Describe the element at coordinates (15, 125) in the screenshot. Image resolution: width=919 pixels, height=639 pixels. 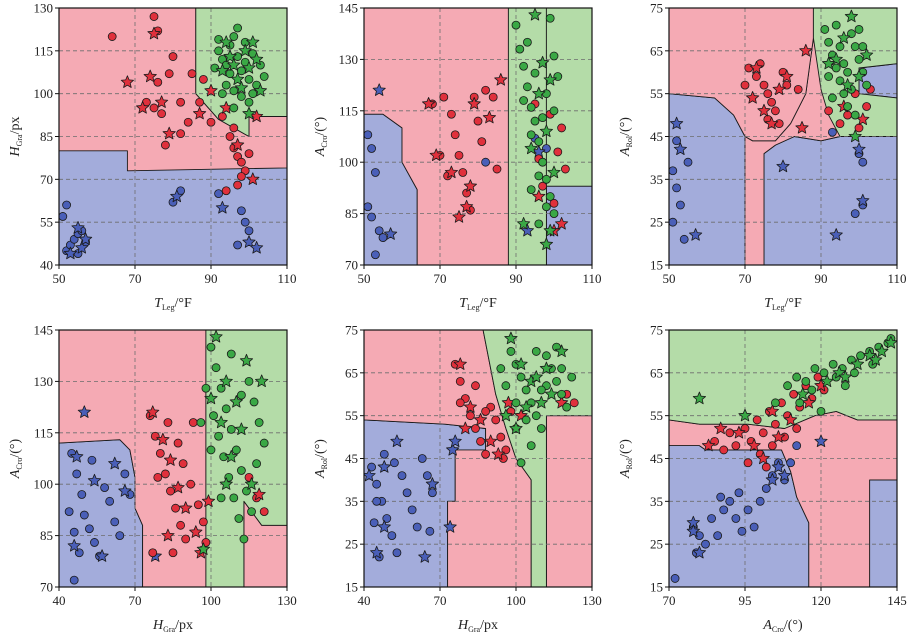
I see `y-axis-label-unit: /px` at that location.